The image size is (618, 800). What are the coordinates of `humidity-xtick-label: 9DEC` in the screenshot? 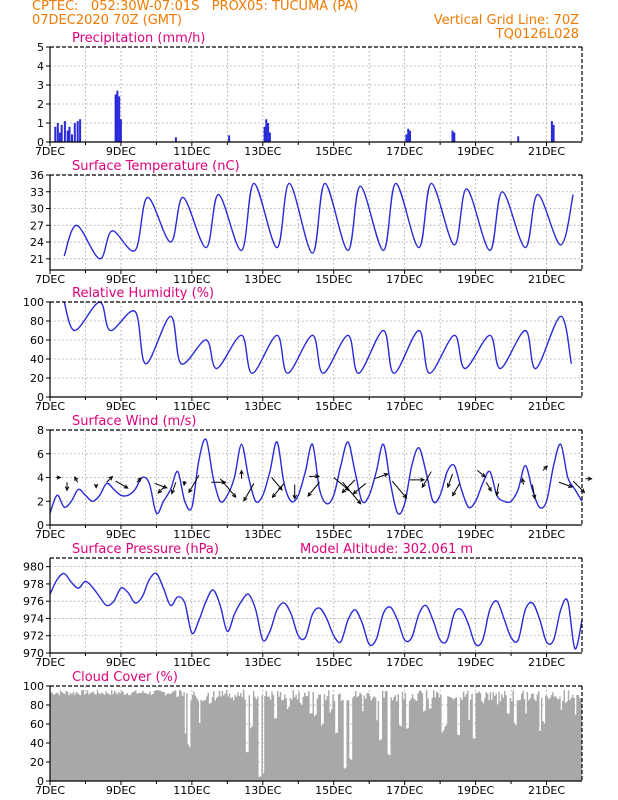 It's located at (121, 406).